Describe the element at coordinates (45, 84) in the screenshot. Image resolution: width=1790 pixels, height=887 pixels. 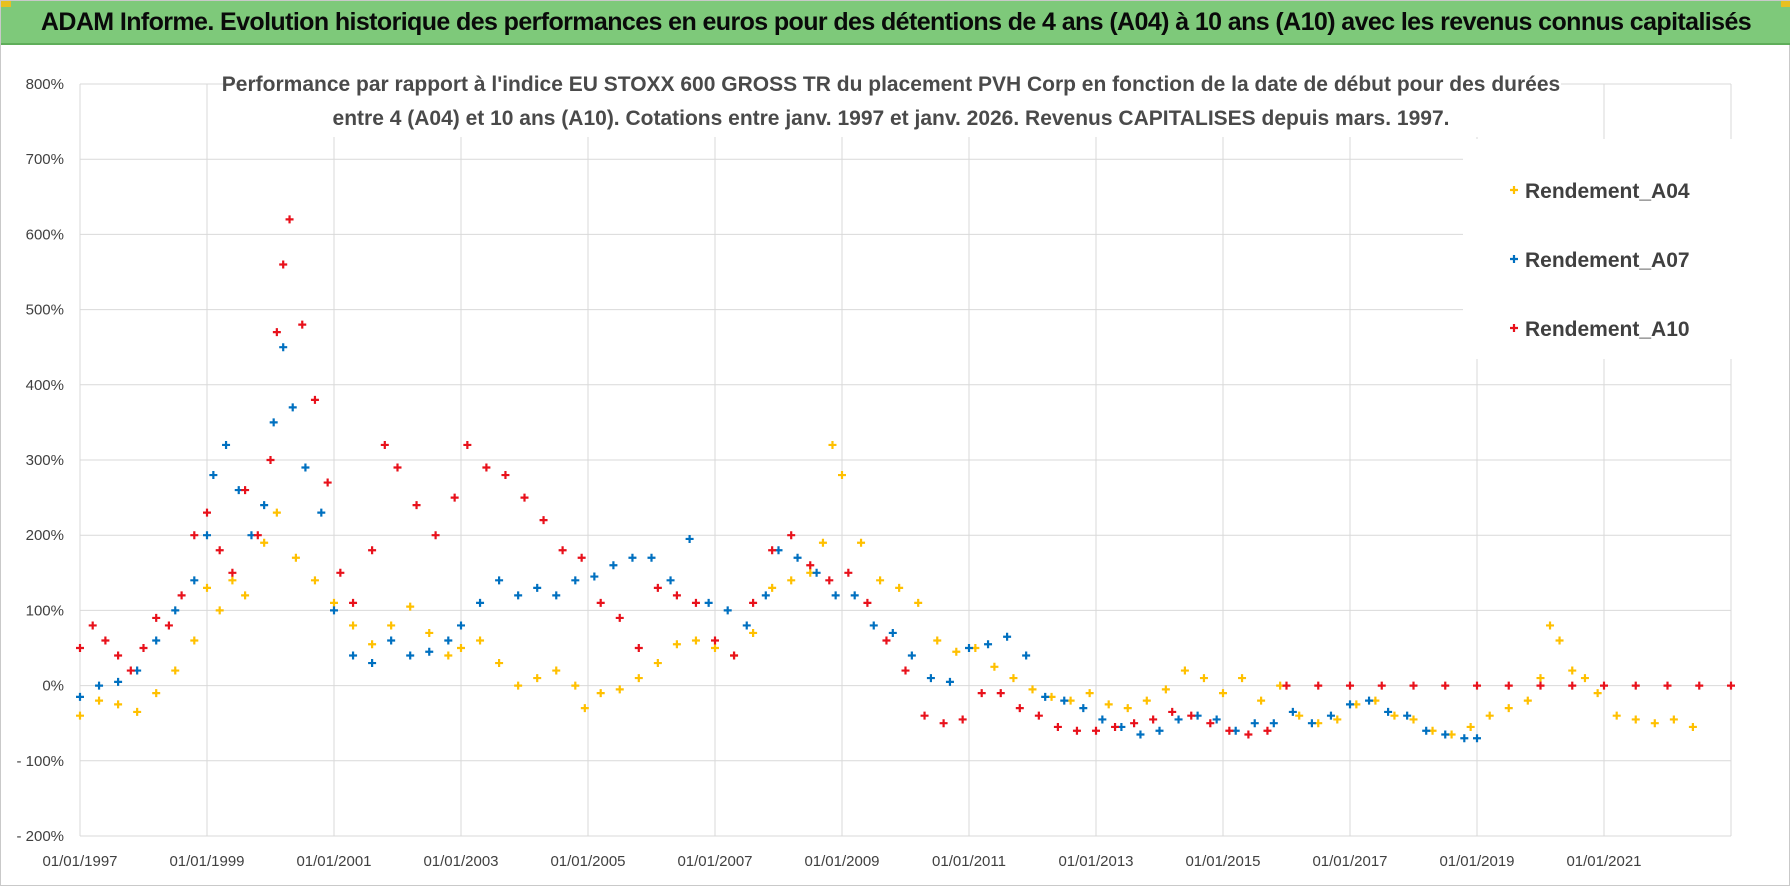
I see `y-tick-label: 800%` at that location.